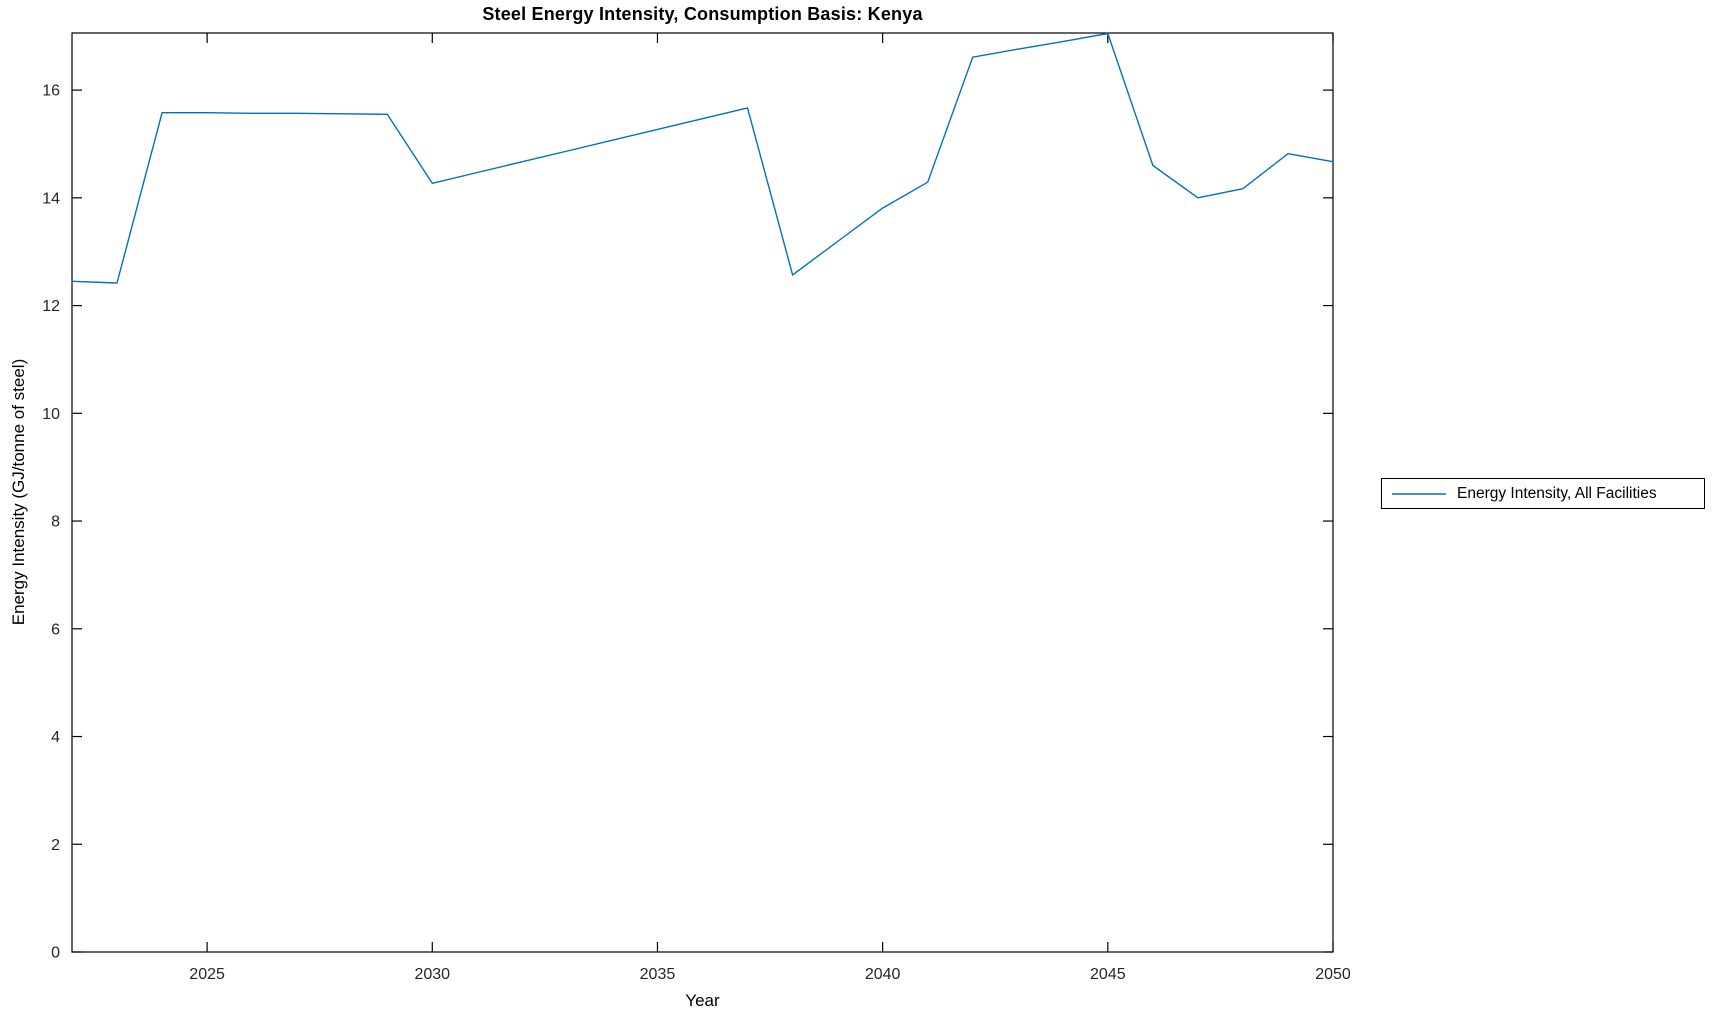 The height and width of the screenshot is (1021, 1714). What do you see at coordinates (658, 974) in the screenshot?
I see `x-tick-label: 2035` at bounding box center [658, 974].